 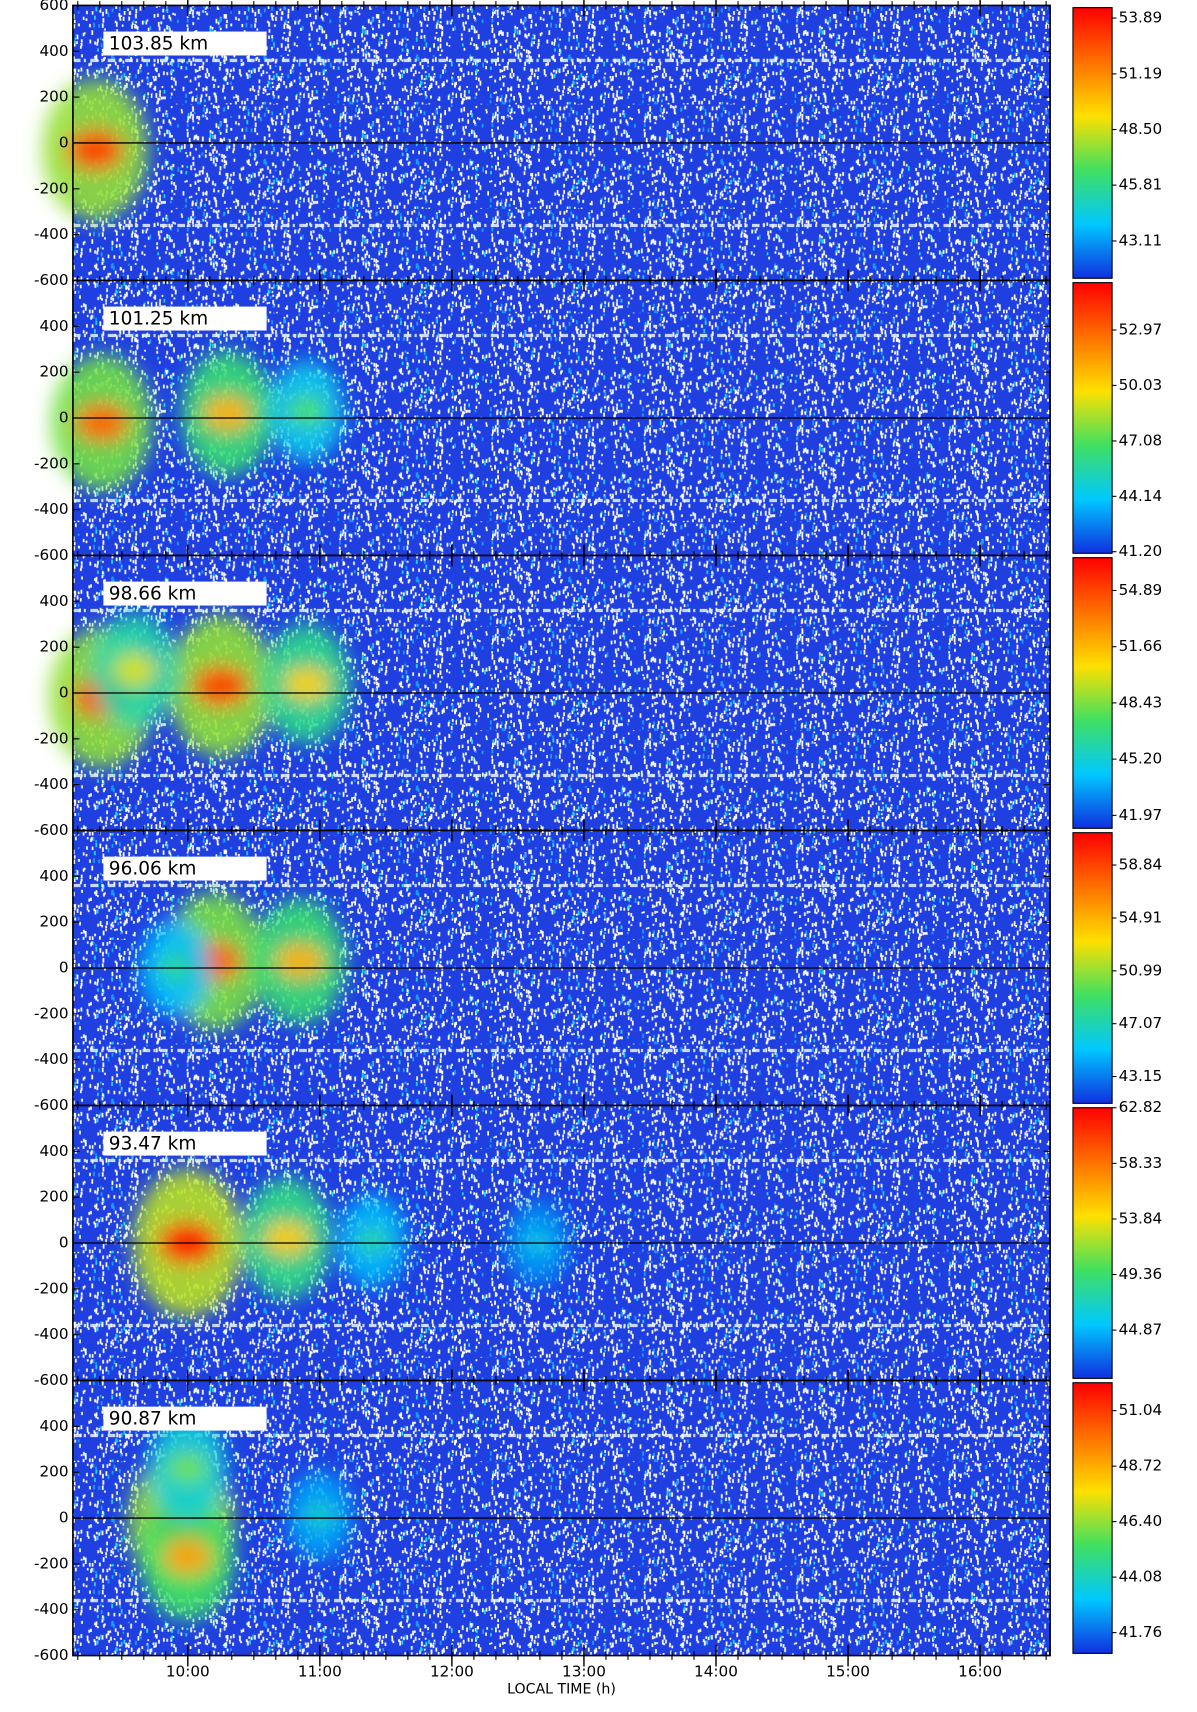 I want to click on x-tick-label: 14:00, so click(x=716, y=1671).